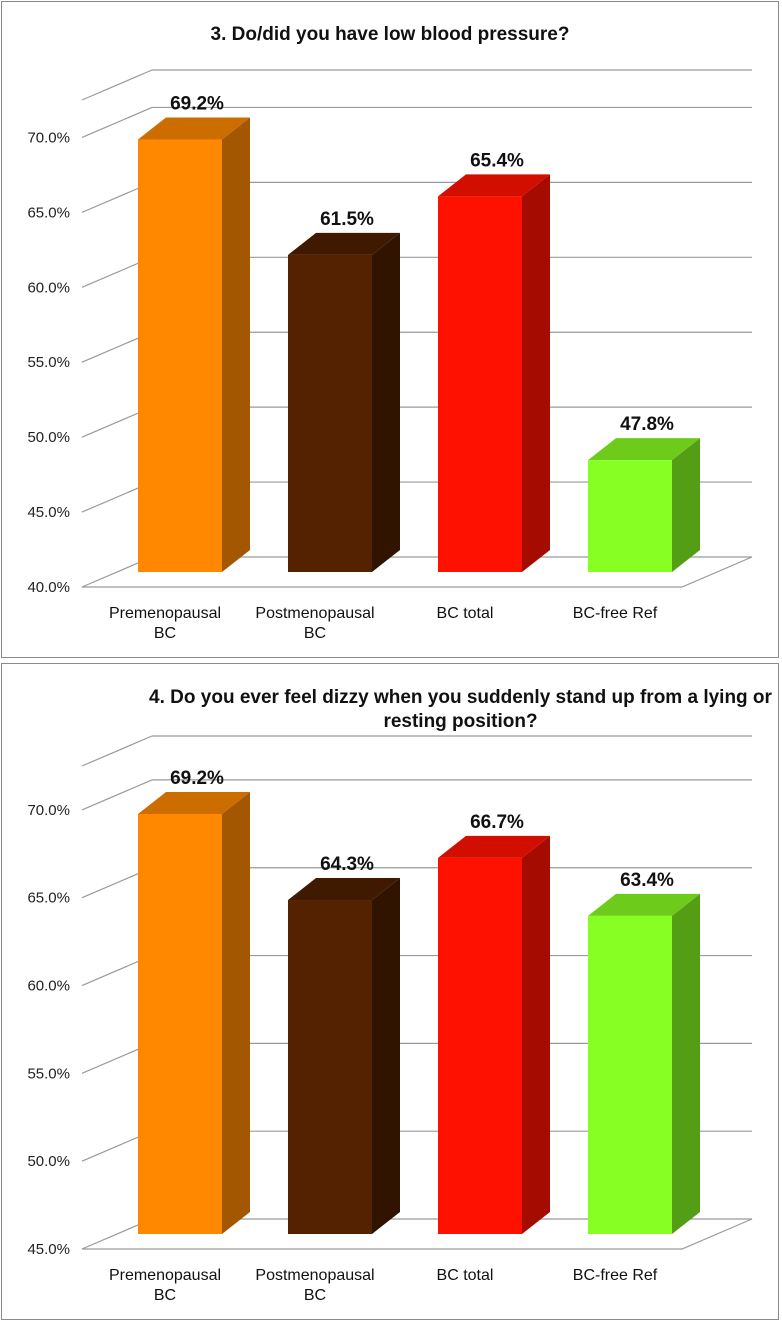 This screenshot has width=782, height=1322. What do you see at coordinates (347, 219) in the screenshot?
I see `data-label: 61.5%` at bounding box center [347, 219].